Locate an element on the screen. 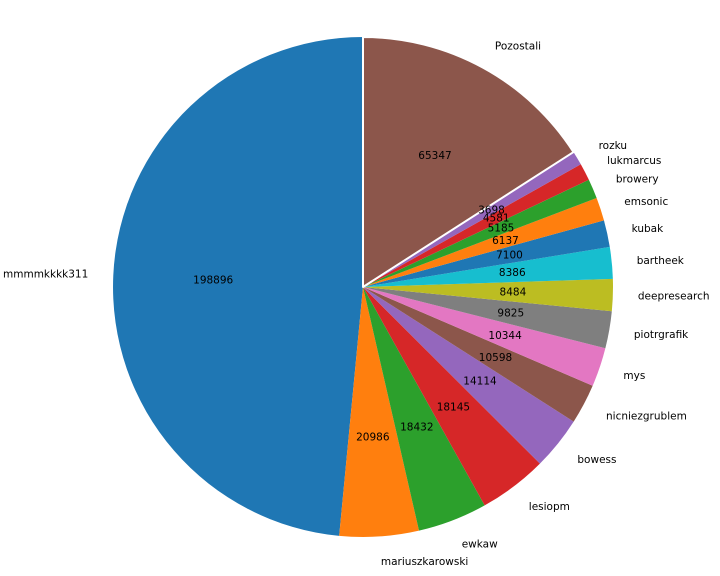 The image size is (720, 576). pie-slice-browery is located at coordinates (480, 233).